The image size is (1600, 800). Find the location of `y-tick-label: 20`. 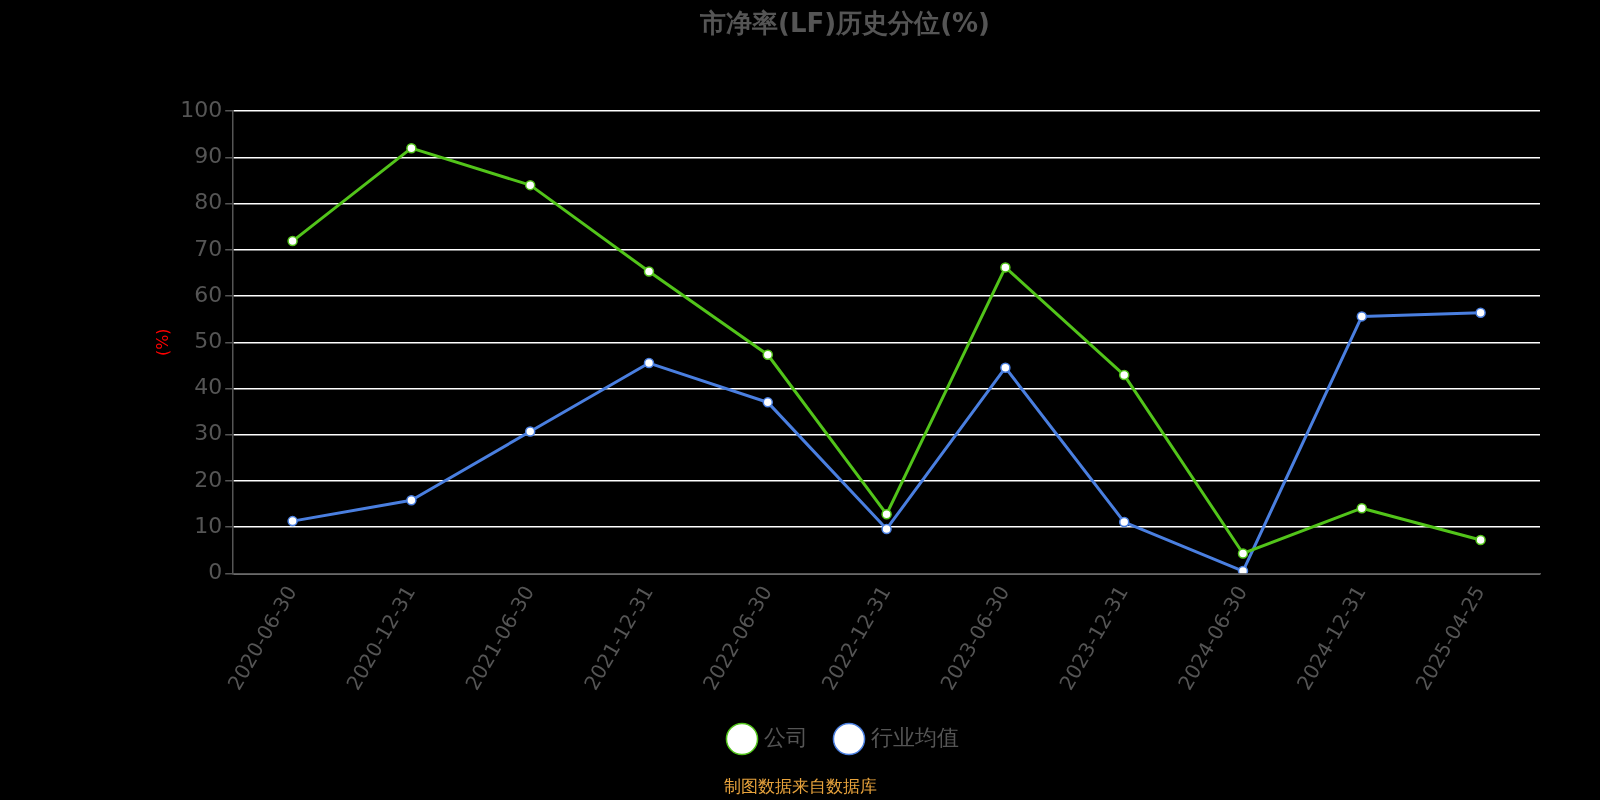

y-tick-label: 20 is located at coordinates (208, 479).